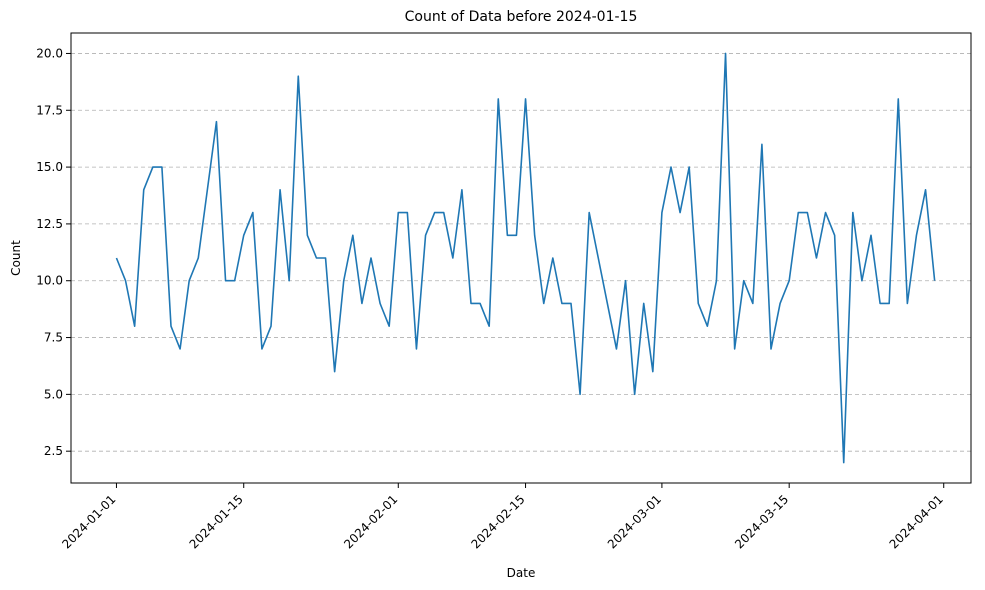 Image resolution: width=985 pixels, height=590 pixels. What do you see at coordinates (88, 521) in the screenshot?
I see `x-tick-label: 2024-01-01` at bounding box center [88, 521].